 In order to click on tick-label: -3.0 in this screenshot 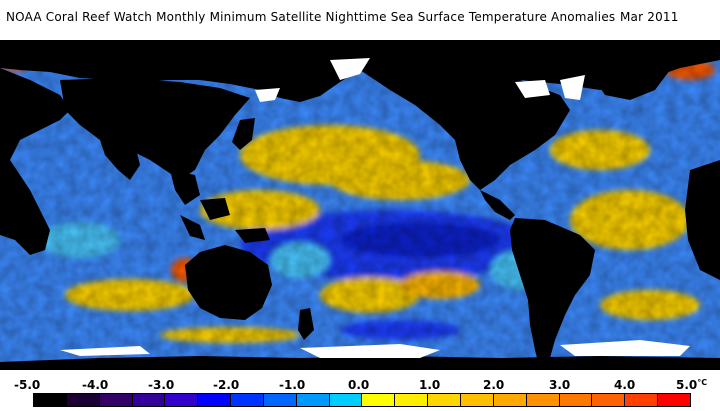, I will do `click(161, 385)`.